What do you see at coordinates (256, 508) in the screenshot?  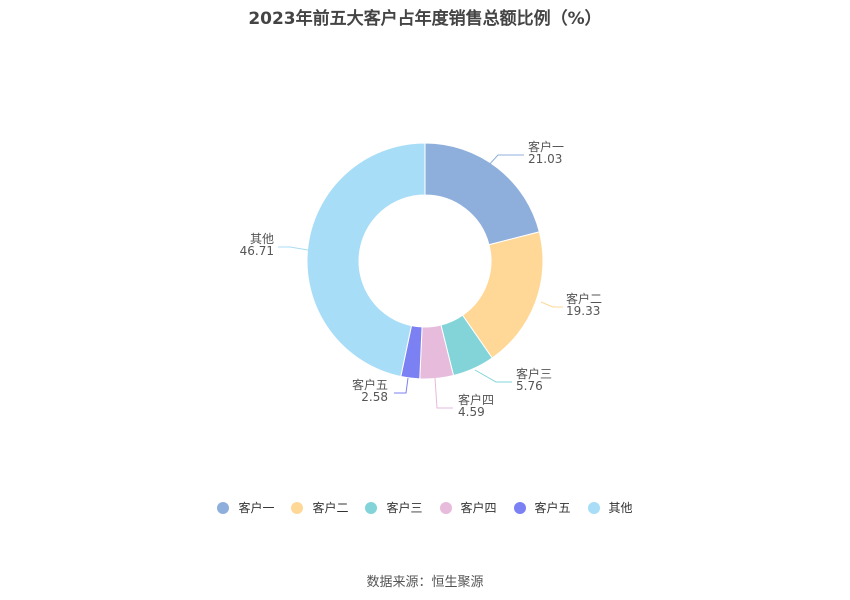 I see `legend-label-0: 客户一` at bounding box center [256, 508].